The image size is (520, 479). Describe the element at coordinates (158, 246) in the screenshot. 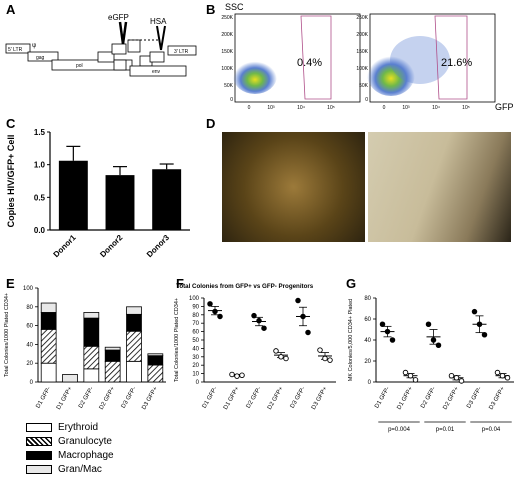

I see `c-xtick-donor3: Donor3` at that location.